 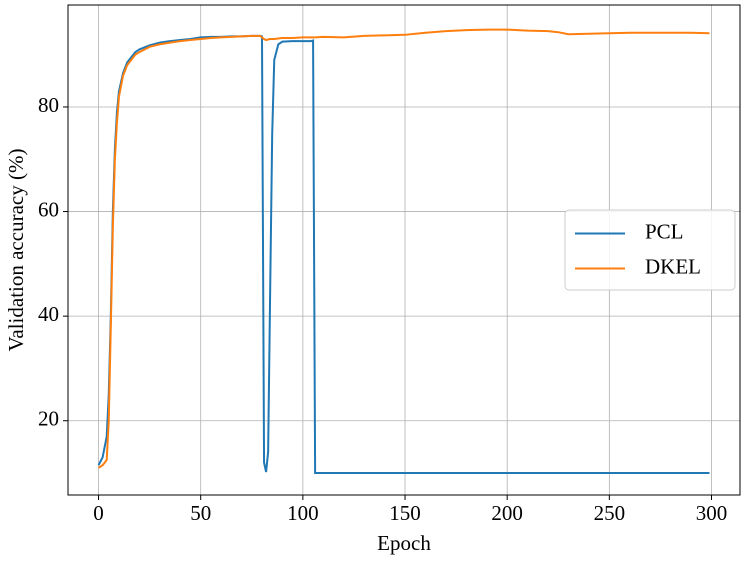 What do you see at coordinates (16, 250) in the screenshot?
I see `y-axis-label: Validation accuracy (%)` at bounding box center [16, 250].